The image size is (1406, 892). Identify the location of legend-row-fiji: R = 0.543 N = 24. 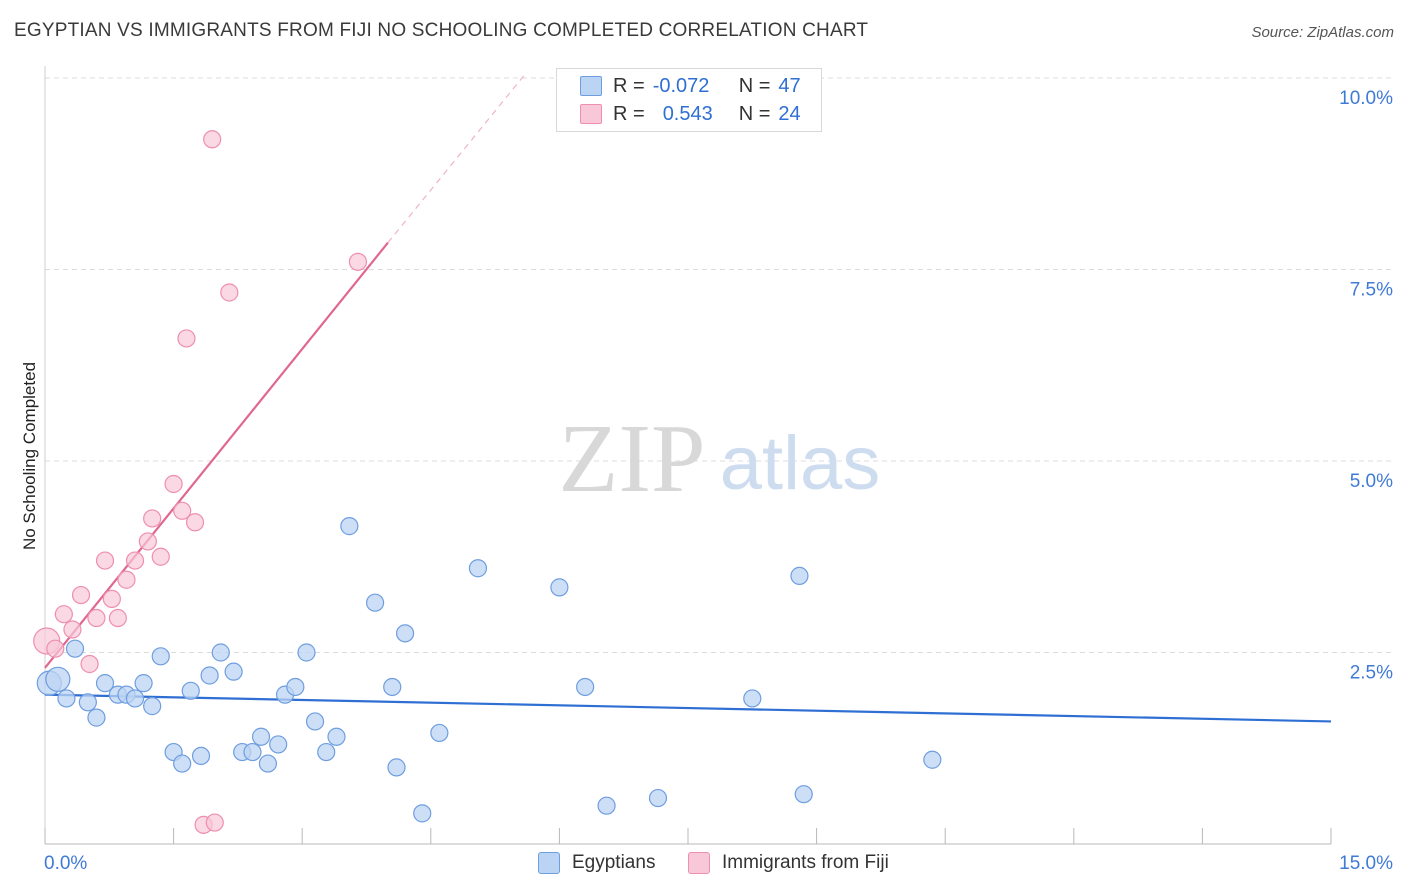
(690, 114).